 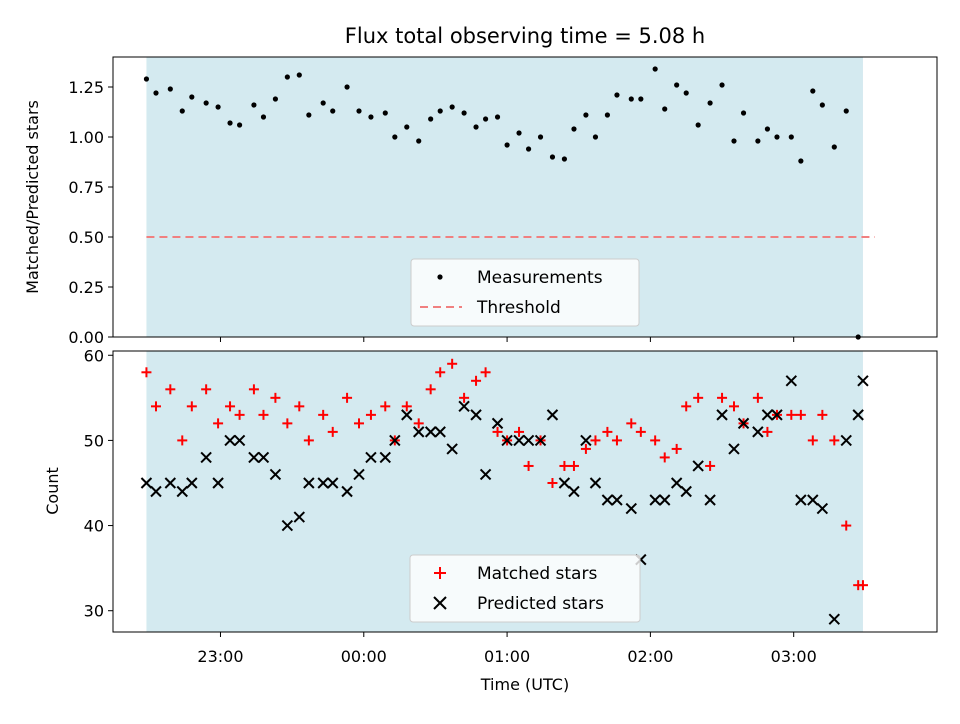 I want to click on bottom-panel-y-ticks: 30 40 50 60, so click(x=98, y=483).